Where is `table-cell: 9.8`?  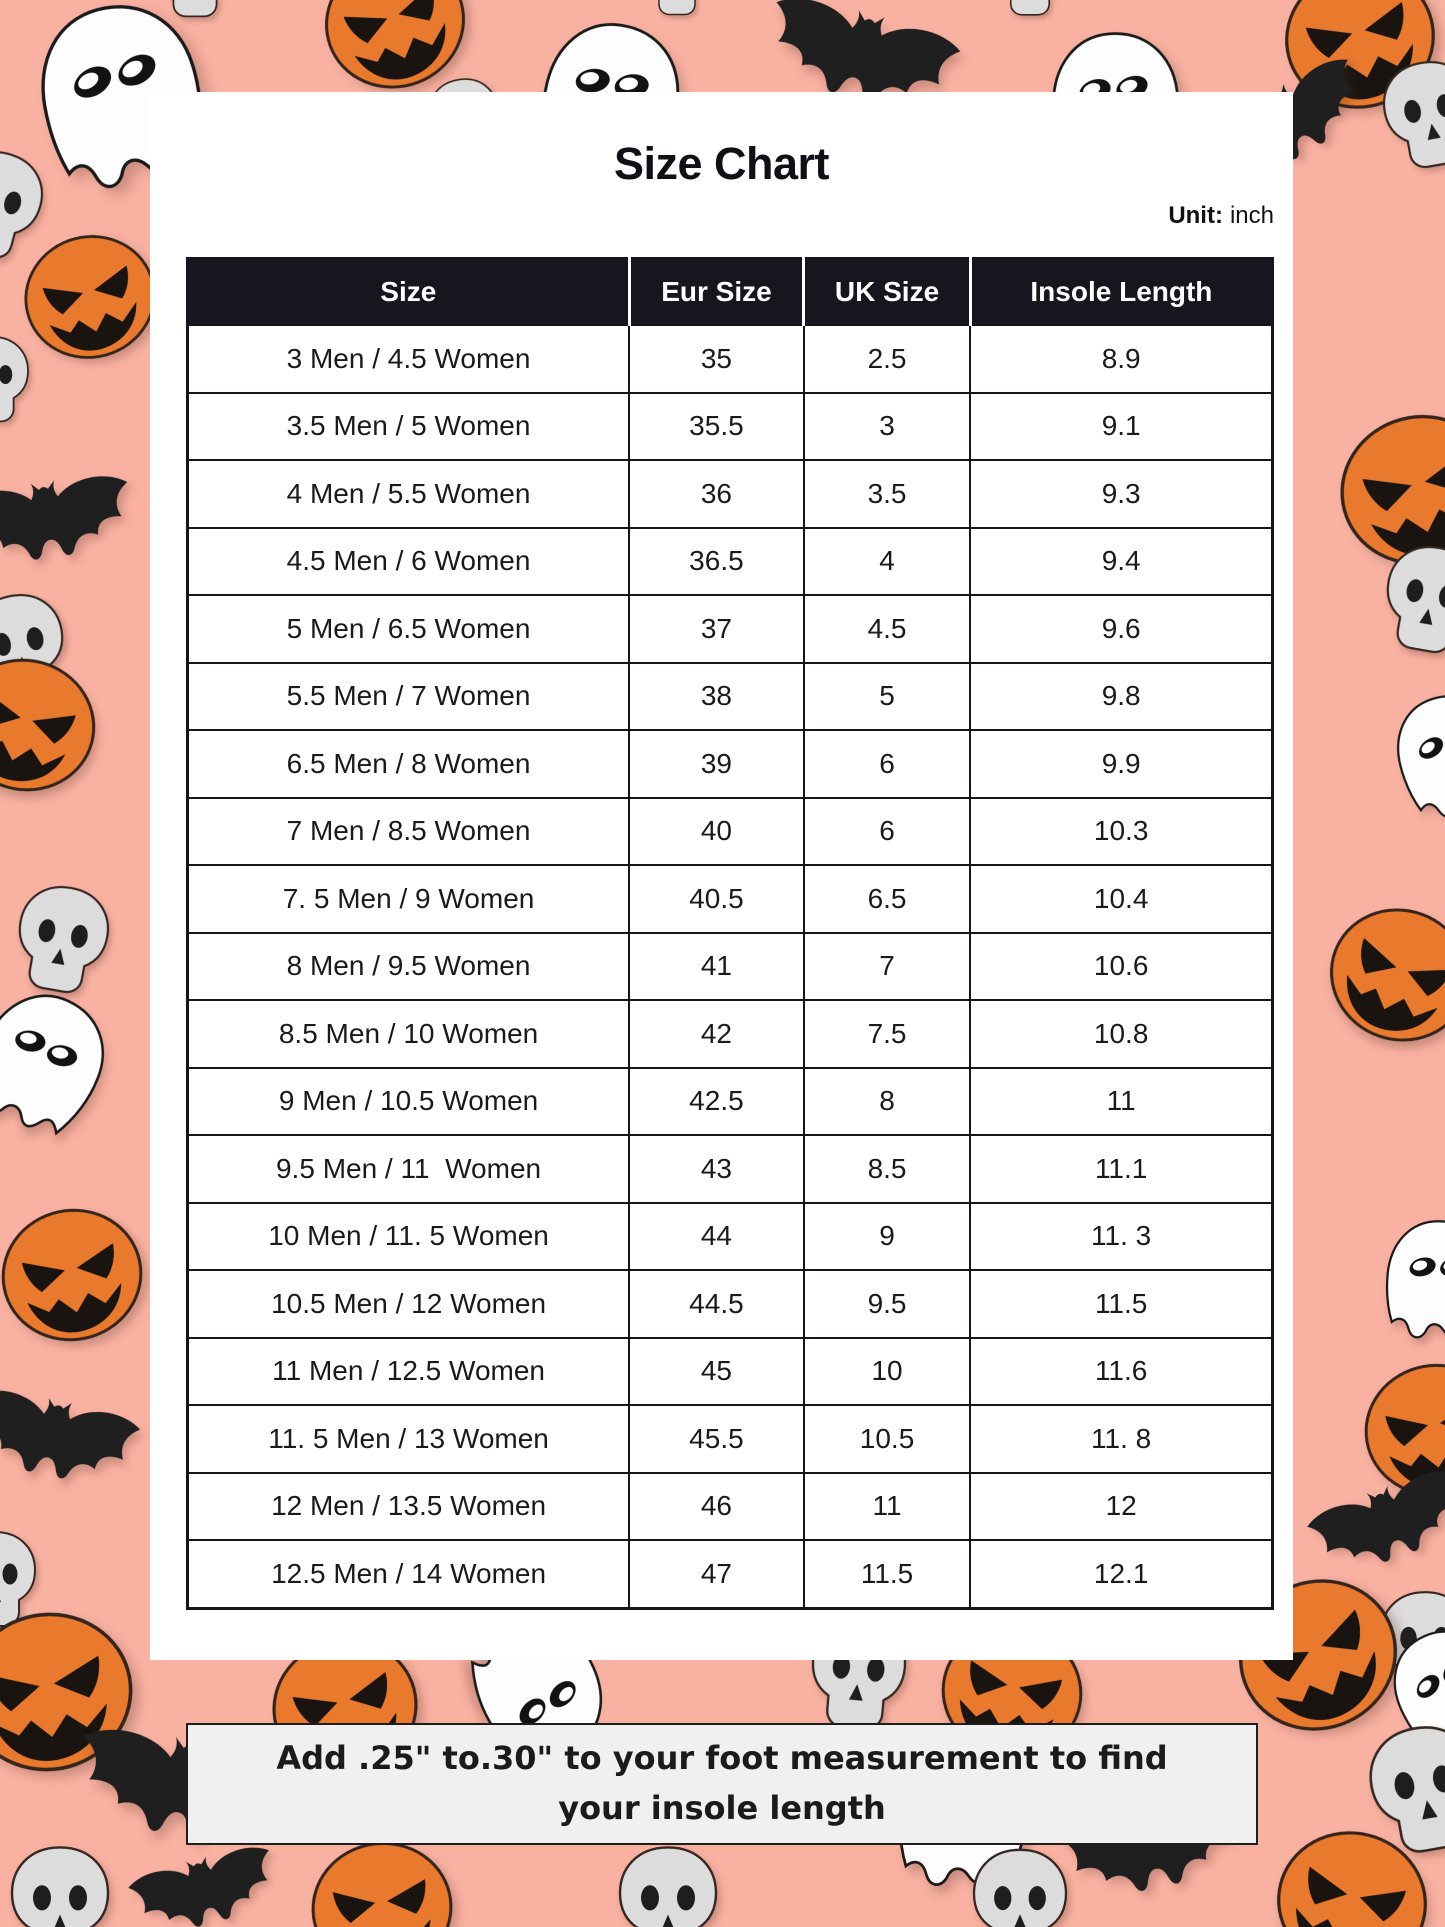
table-cell: 9.8 is located at coordinates (1121, 696).